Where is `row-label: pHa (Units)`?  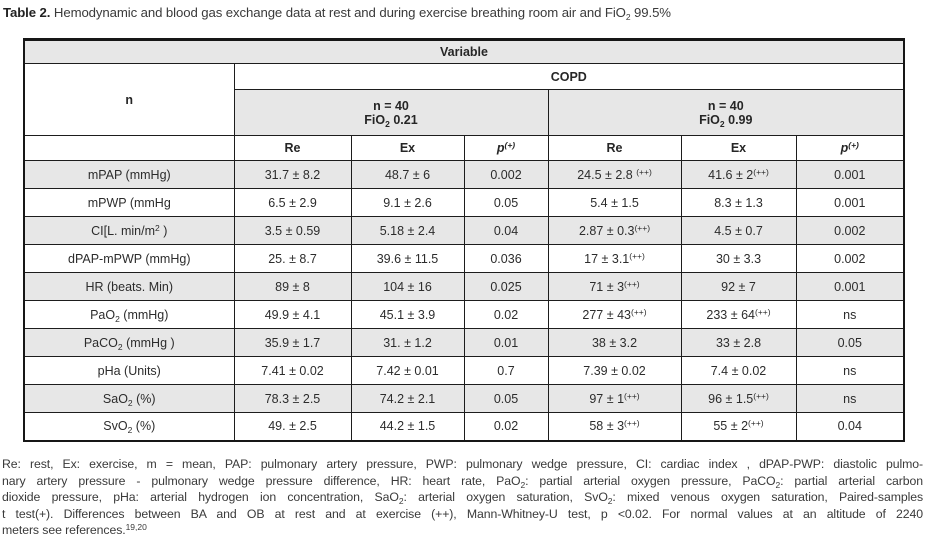 row-label: pHa (Units) is located at coordinates (129, 370).